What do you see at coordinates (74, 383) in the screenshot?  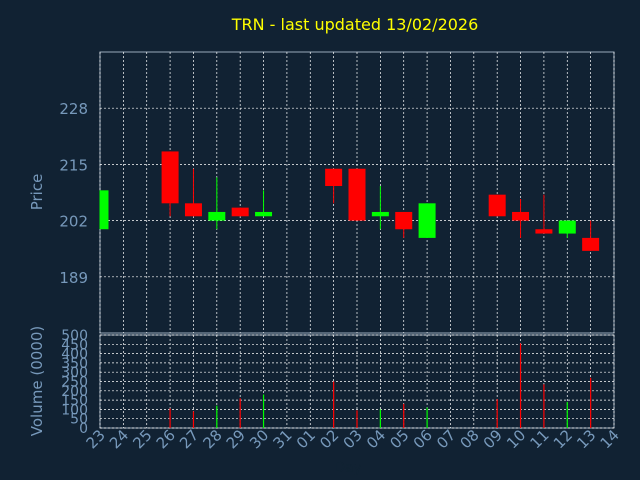 I see `volume-tick-label: 250` at bounding box center [74, 383].